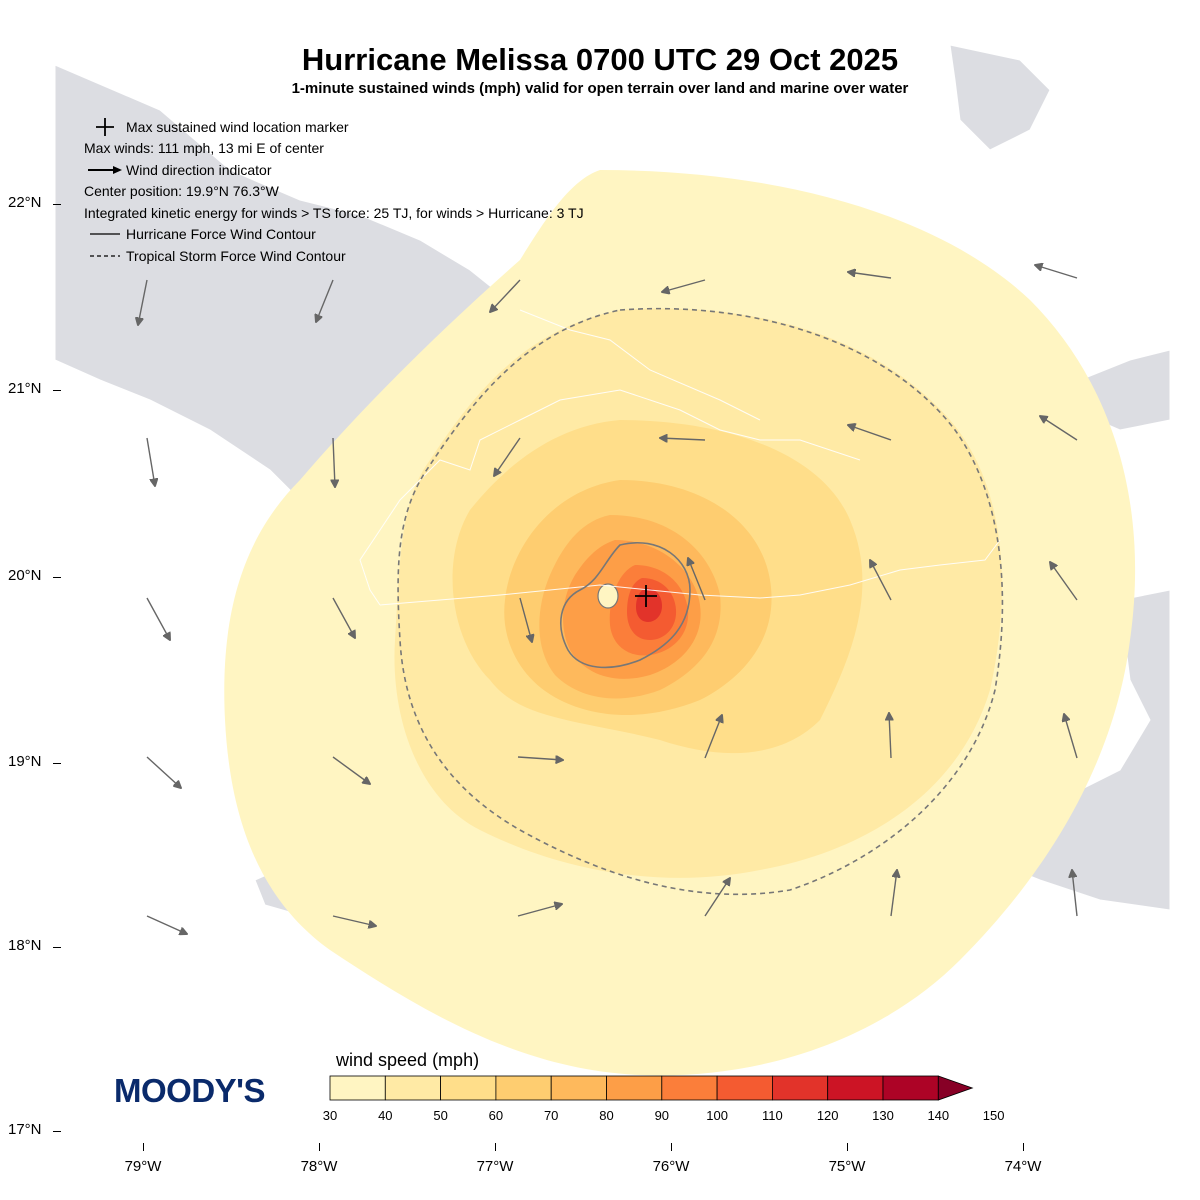 The width and height of the screenshot is (1200, 1200). Describe the element at coordinates (1023, 1166) in the screenshot. I see `lon-label: 74°W` at that location.